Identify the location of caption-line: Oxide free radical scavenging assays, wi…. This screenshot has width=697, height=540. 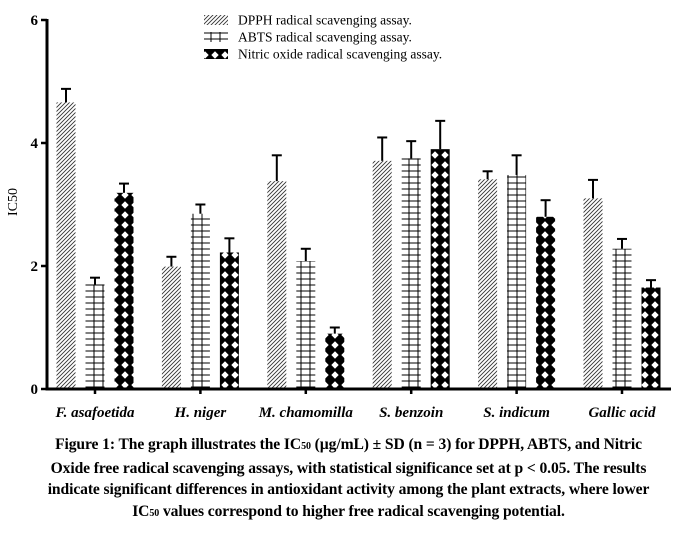
(348, 468).